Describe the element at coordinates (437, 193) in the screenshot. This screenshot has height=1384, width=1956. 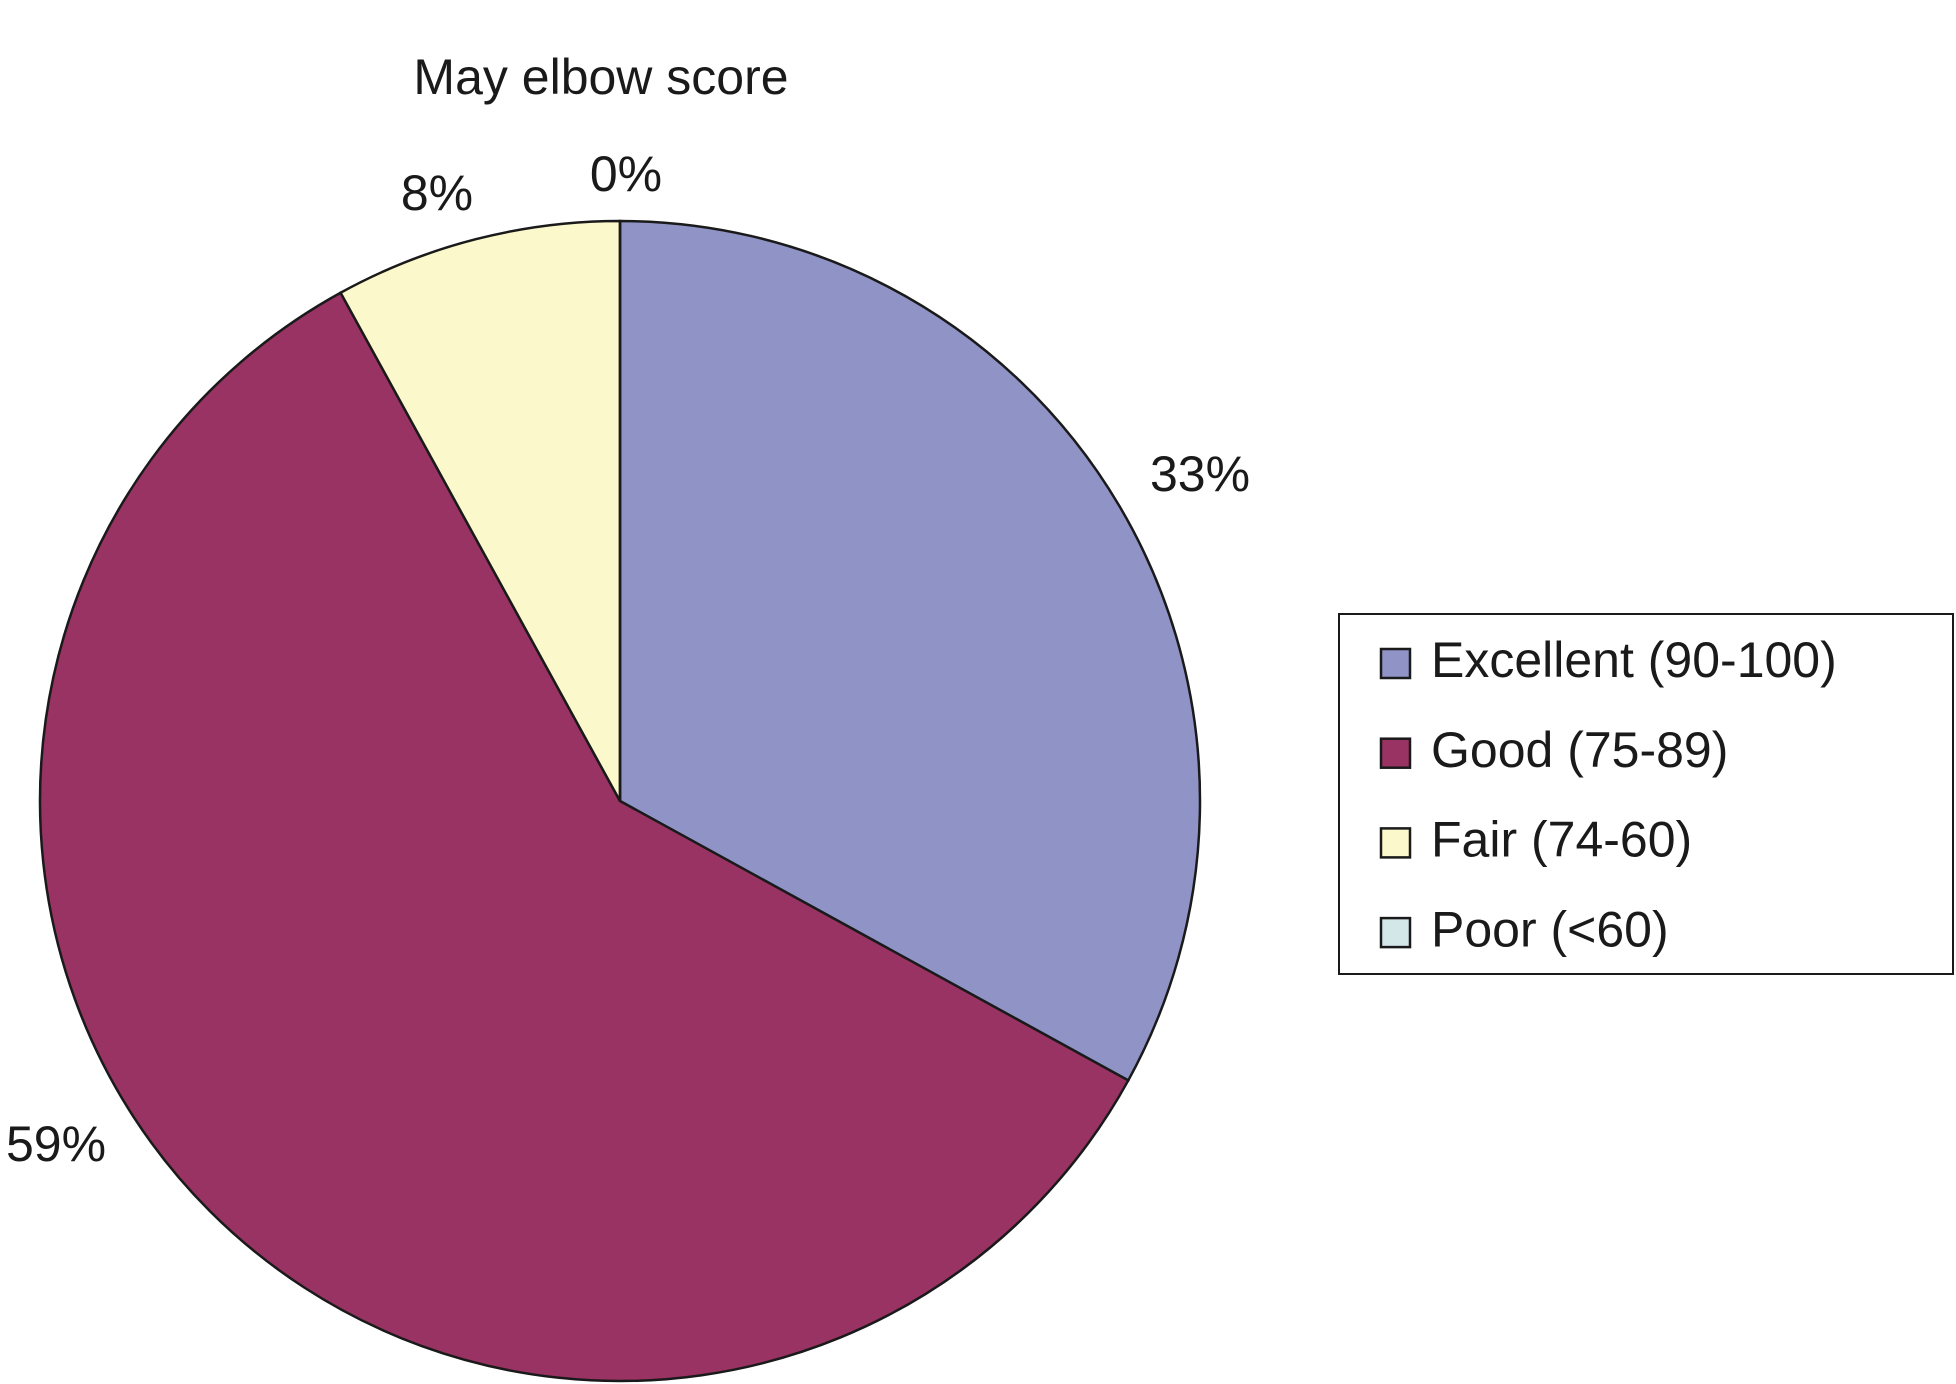
I see `data-label: 8%` at that location.